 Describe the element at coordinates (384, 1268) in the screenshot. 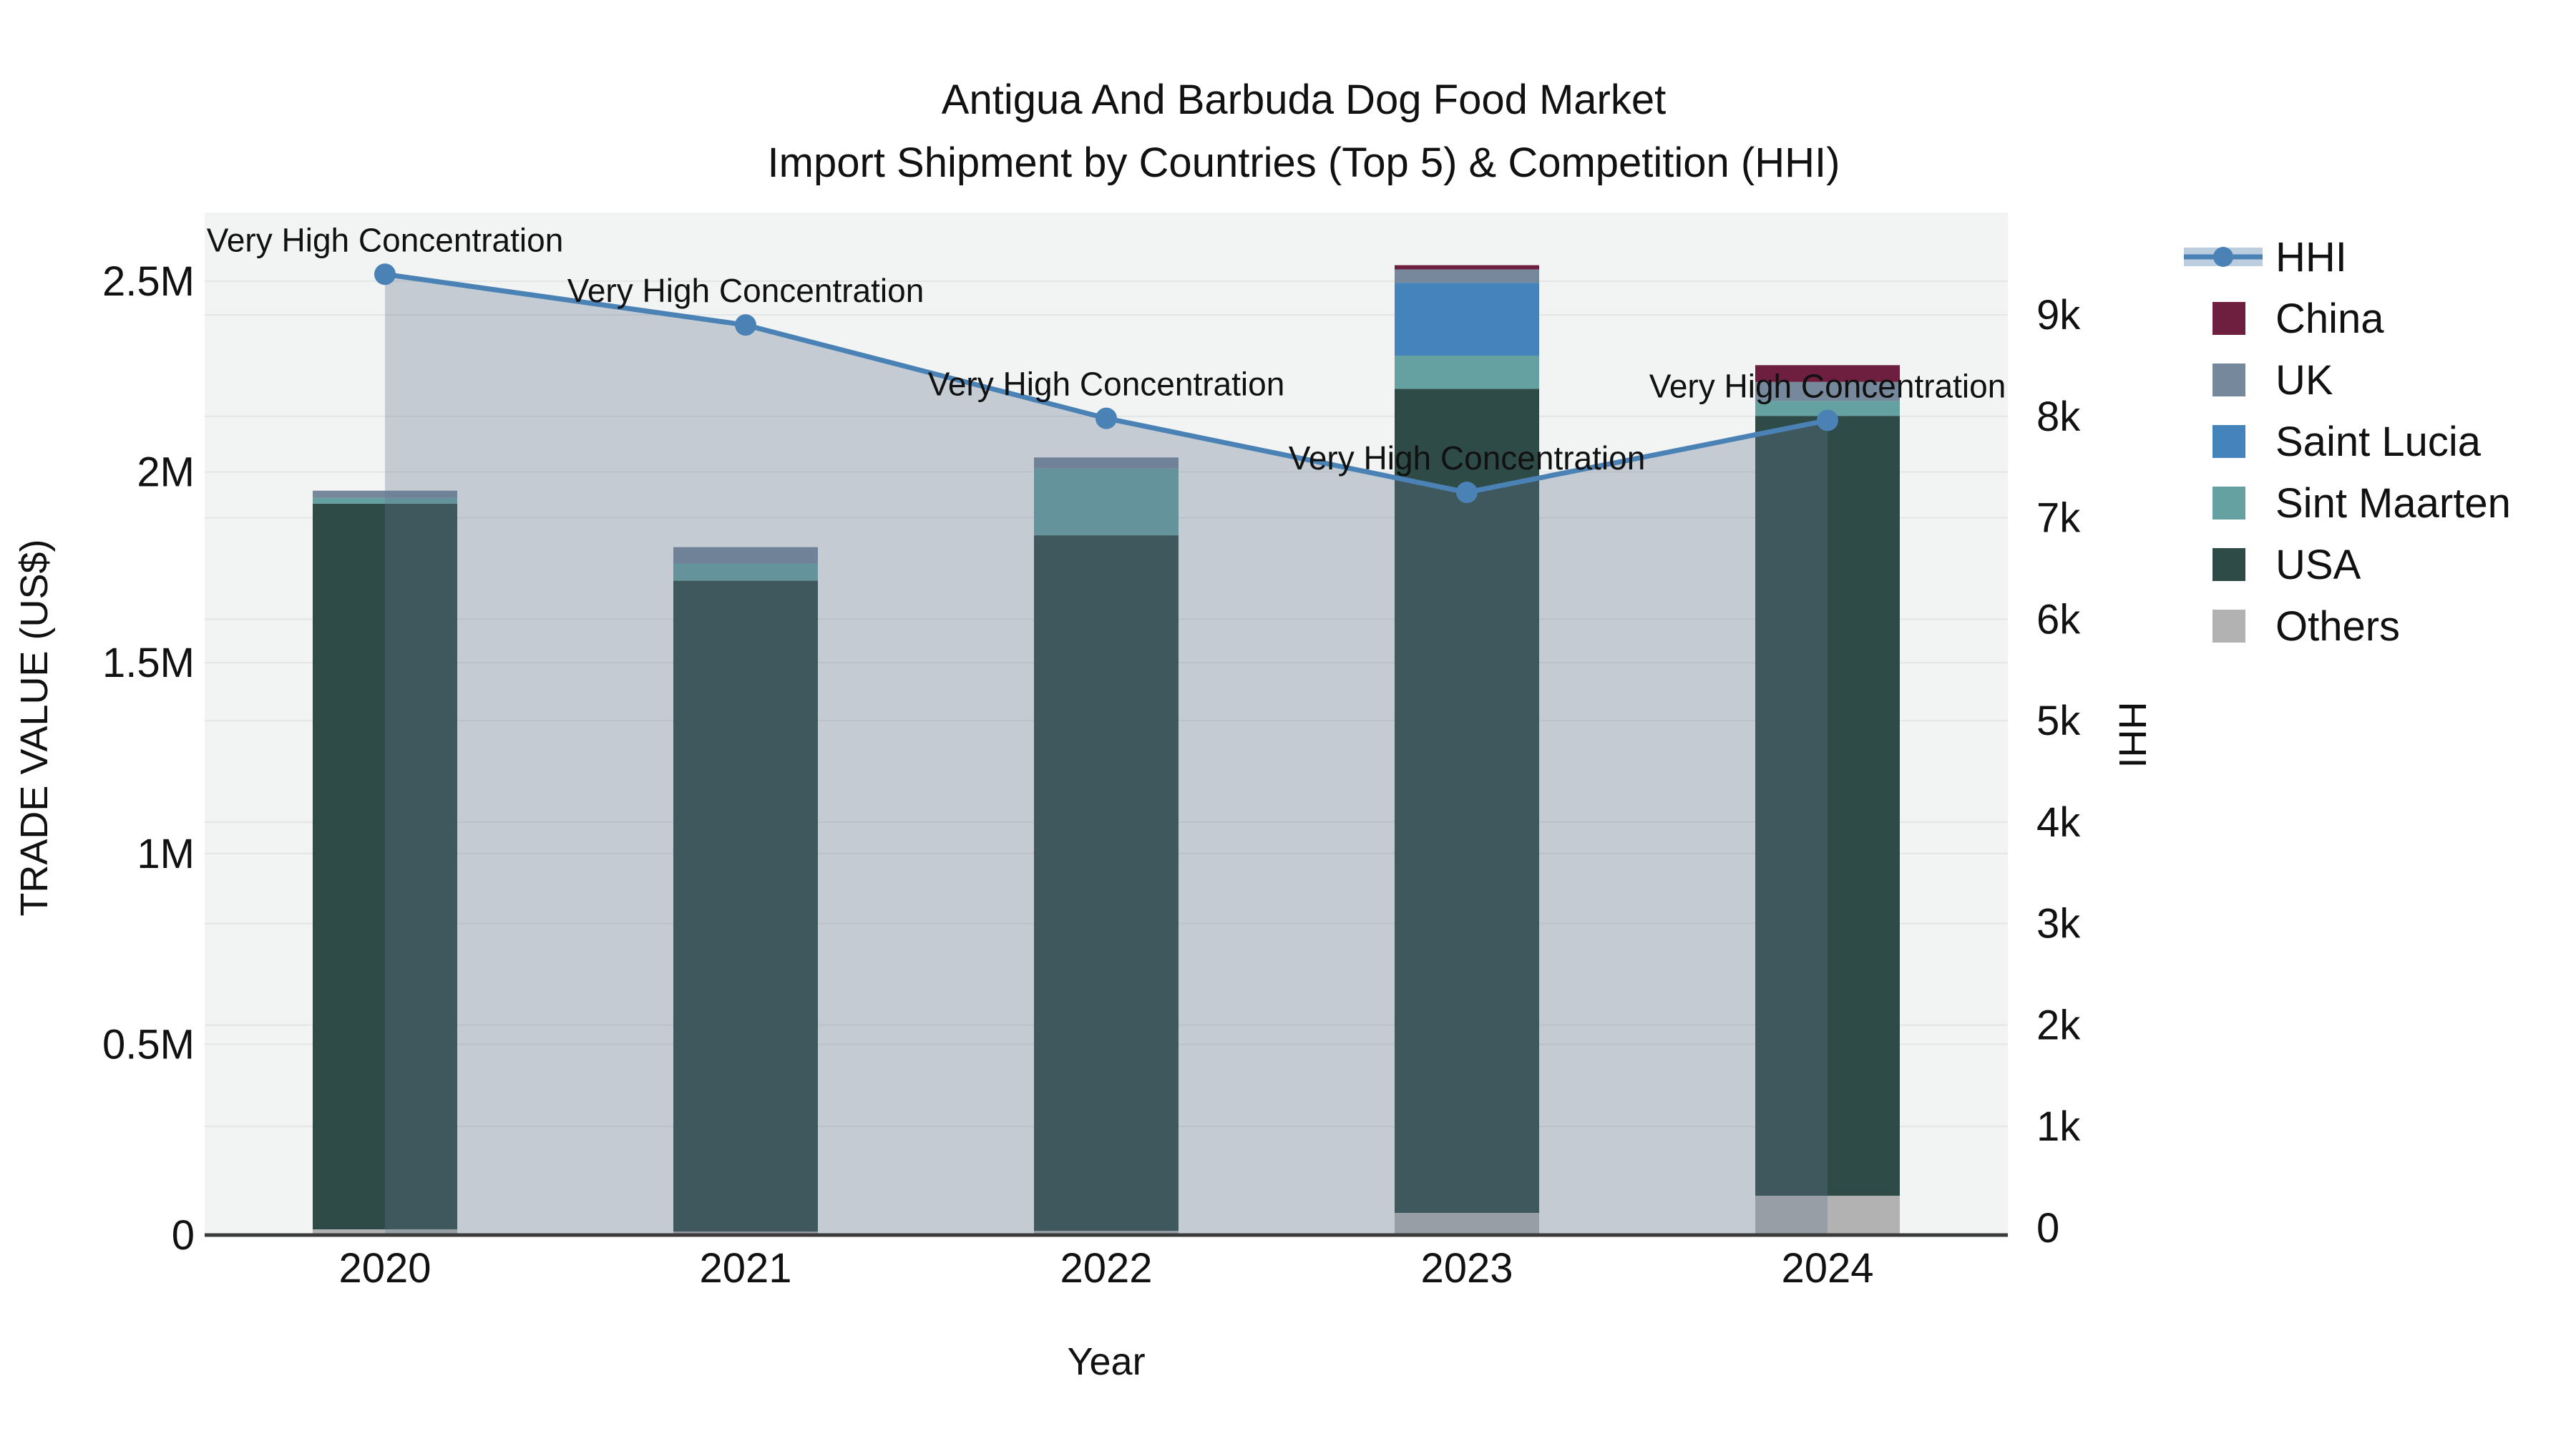

I see `x-tick-year: 2020` at that location.